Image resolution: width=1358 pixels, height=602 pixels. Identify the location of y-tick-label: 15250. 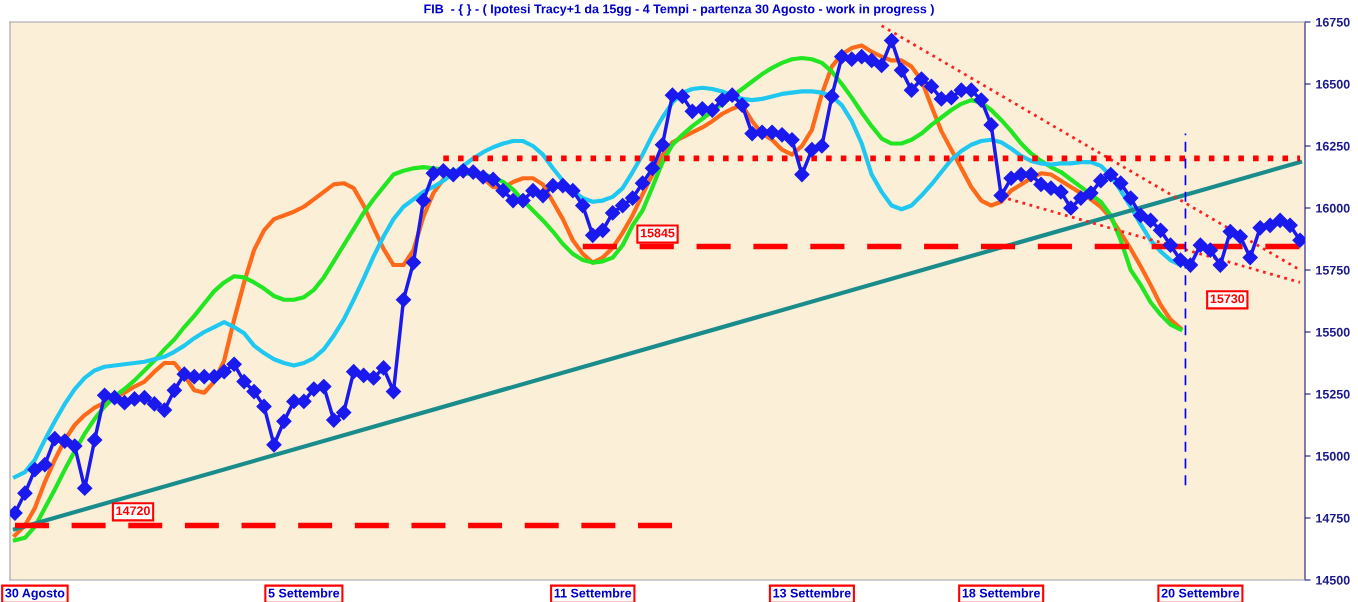
(1333, 394).